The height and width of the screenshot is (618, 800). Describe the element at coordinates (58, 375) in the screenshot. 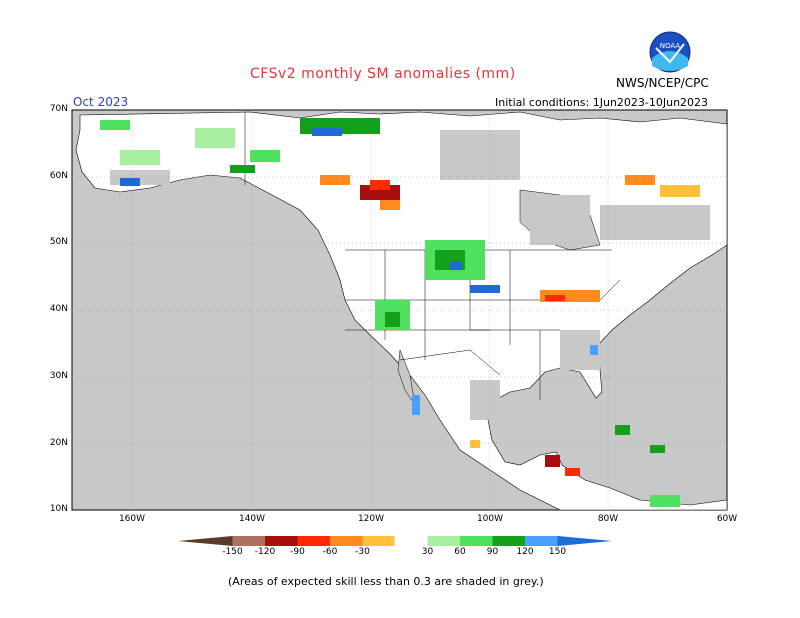

I see `lat-label: 30N` at that location.